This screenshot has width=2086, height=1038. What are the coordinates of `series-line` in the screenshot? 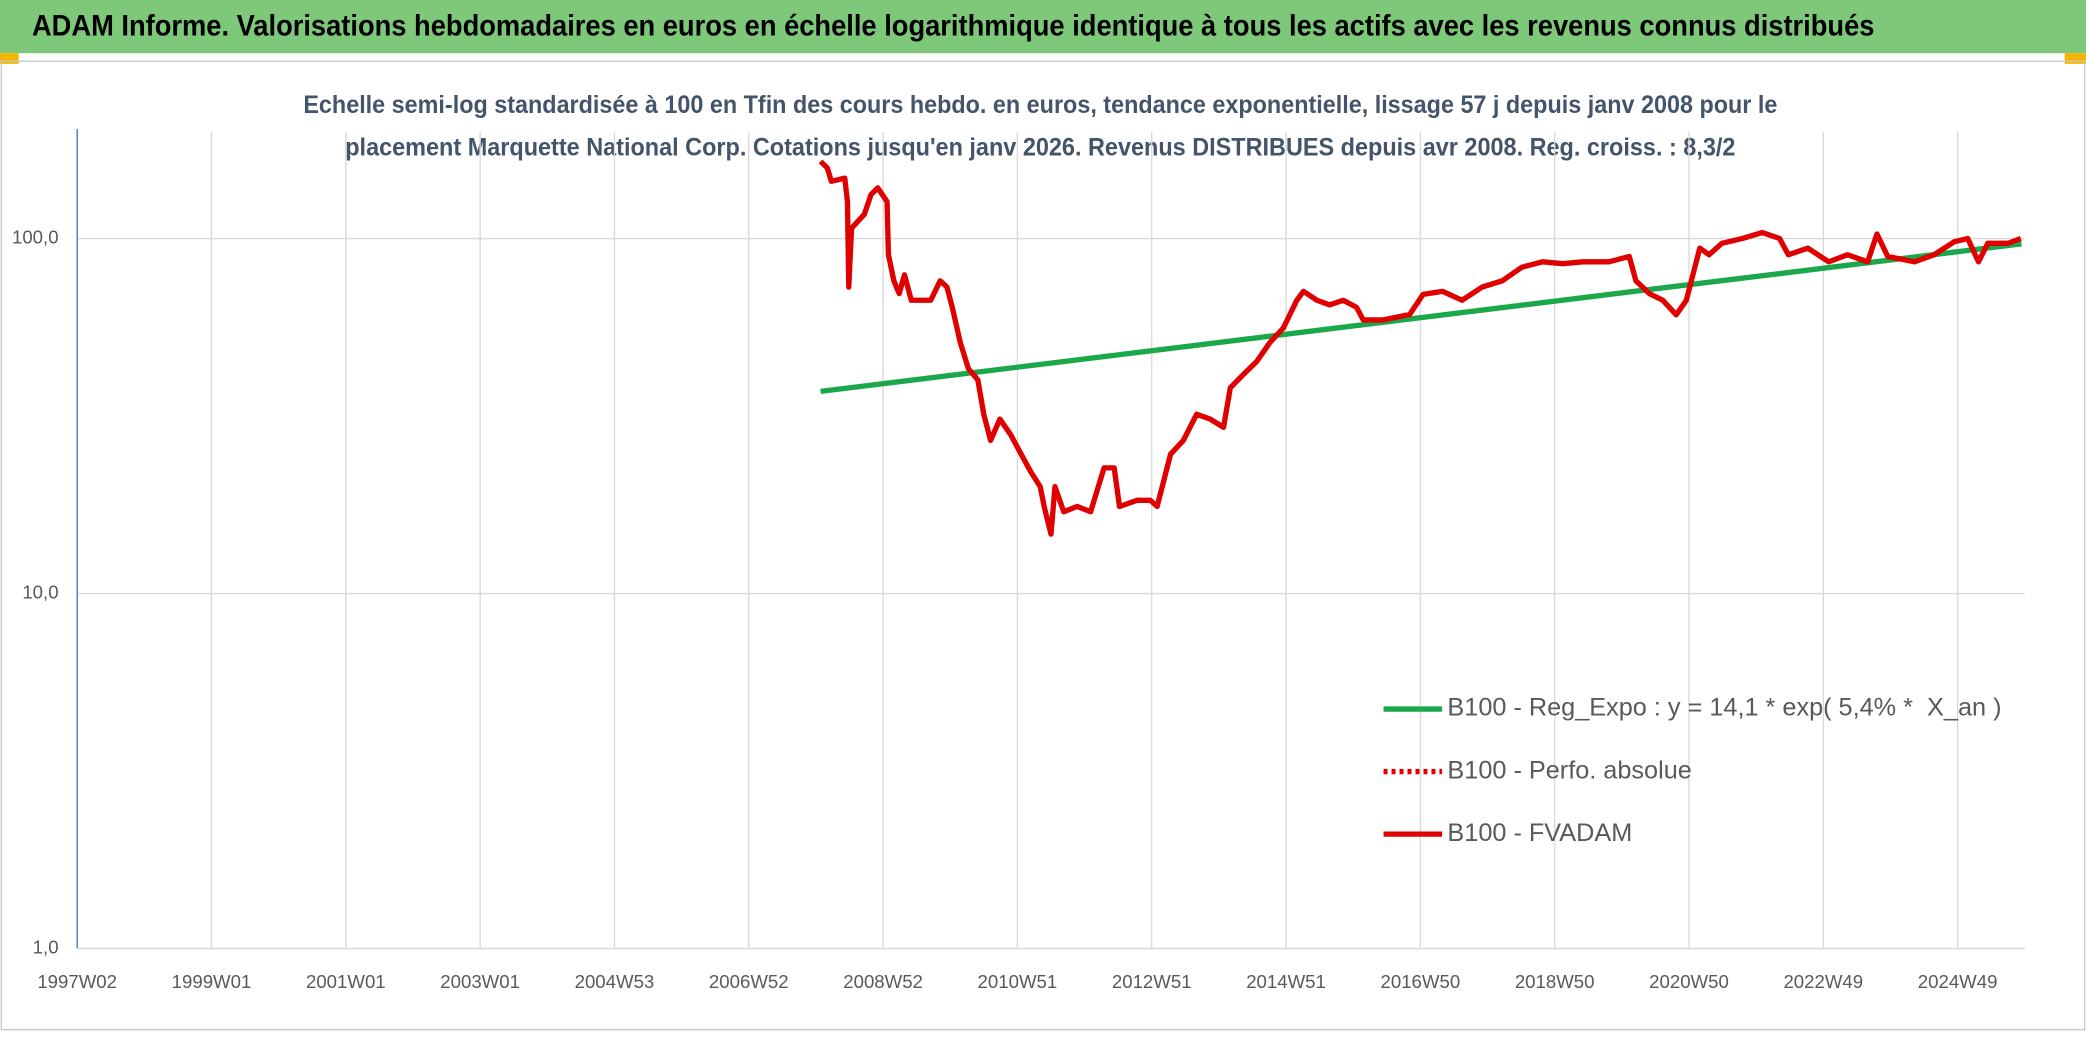 It's located at (1421, 318).